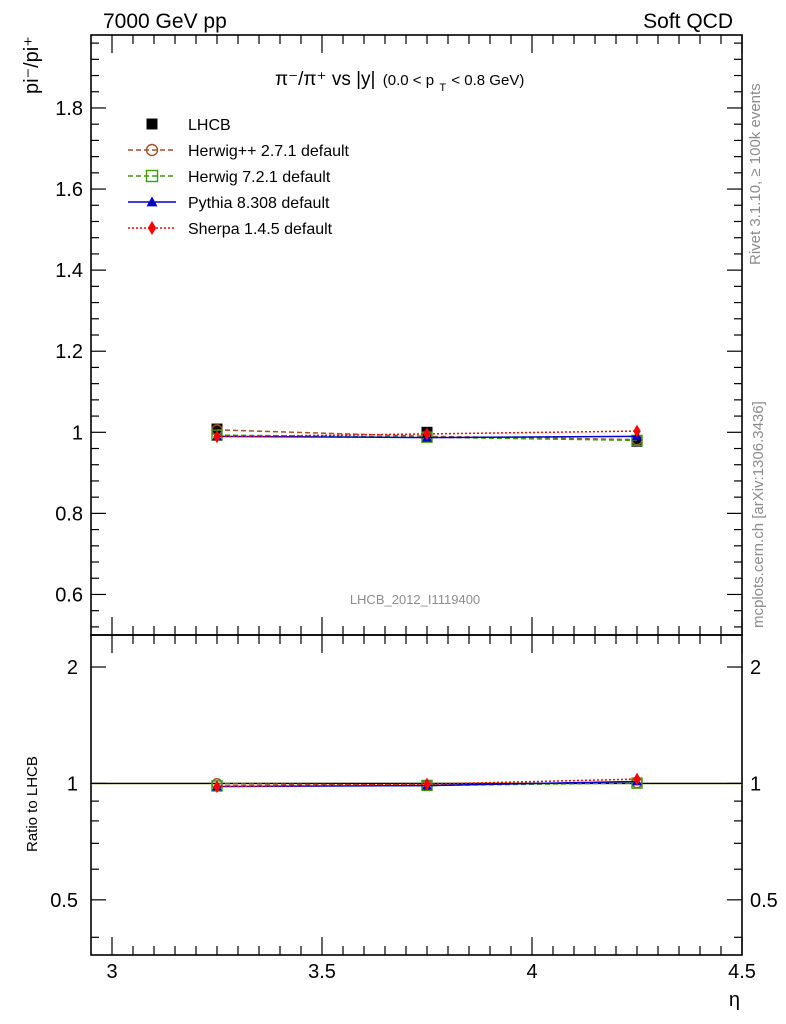 This screenshot has width=786, height=1024. What do you see at coordinates (742, 972) in the screenshot?
I see `x-tick-label: 4.5` at bounding box center [742, 972].